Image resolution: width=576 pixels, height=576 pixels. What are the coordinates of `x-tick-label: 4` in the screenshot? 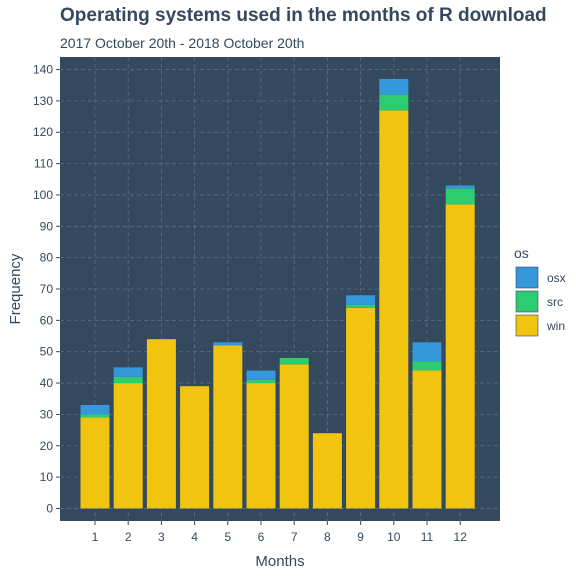 It's located at (194, 537).